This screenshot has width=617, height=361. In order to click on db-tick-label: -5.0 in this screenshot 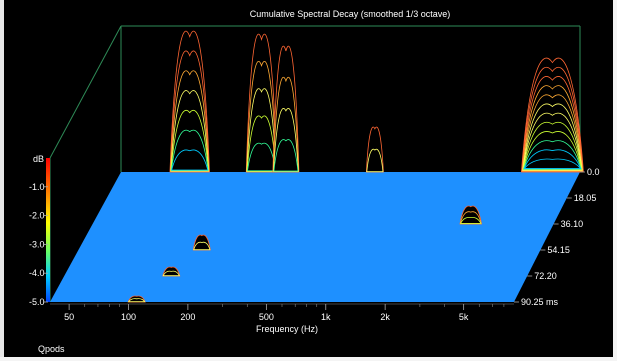, I will do `click(37, 302)`.